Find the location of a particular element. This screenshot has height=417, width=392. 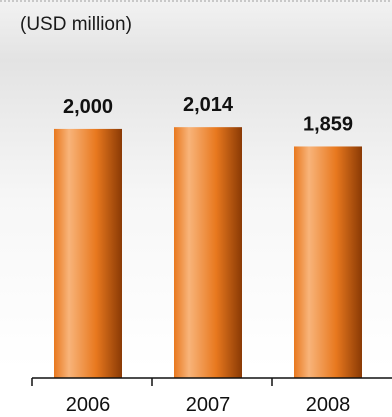

unit-label: (USD million) is located at coordinates (76, 24).